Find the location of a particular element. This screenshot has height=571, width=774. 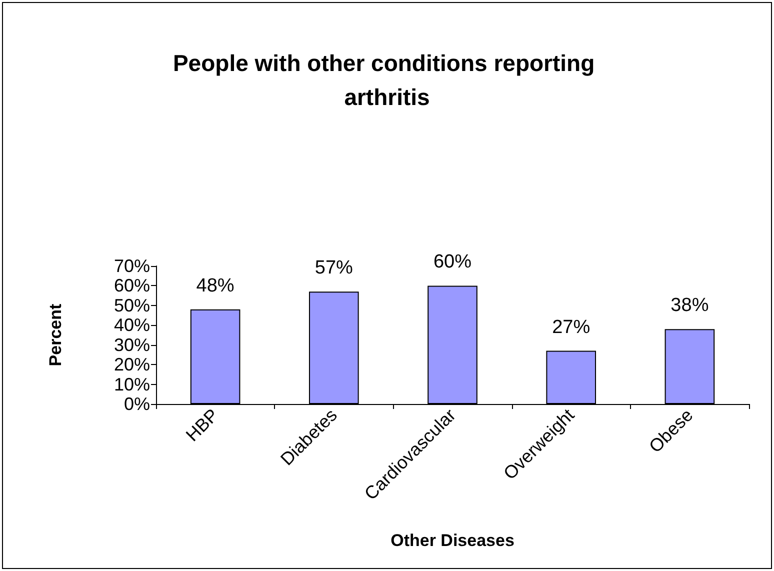

data-label: 57% is located at coordinates (334, 268).